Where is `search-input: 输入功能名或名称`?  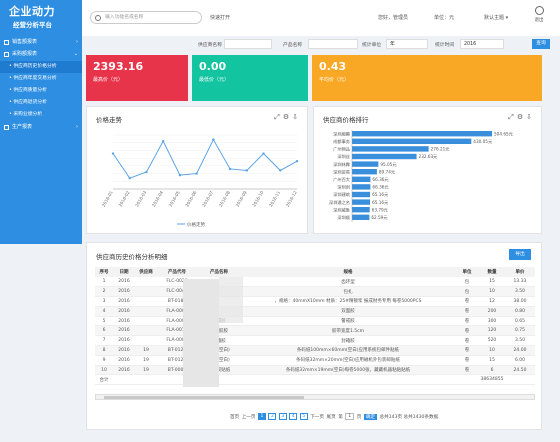
search-input: 输入功能名或名称 is located at coordinates (146, 17).